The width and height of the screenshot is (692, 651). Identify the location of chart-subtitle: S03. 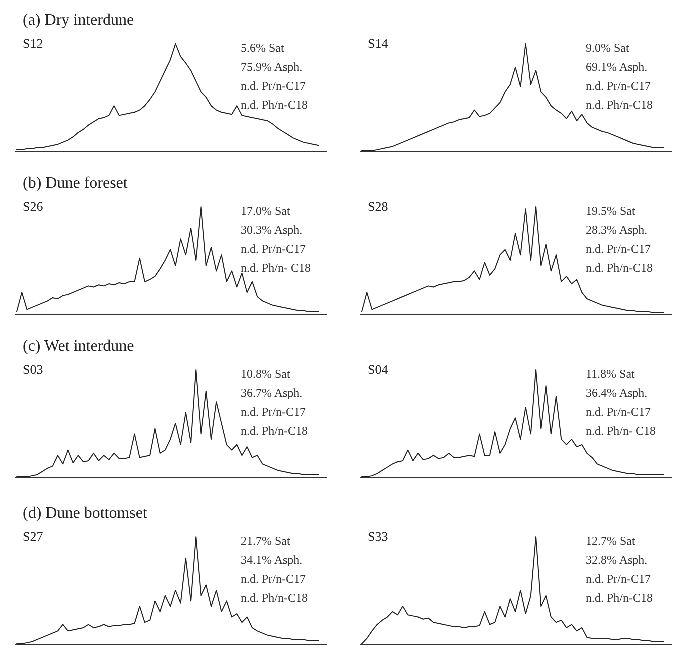
(33, 369).